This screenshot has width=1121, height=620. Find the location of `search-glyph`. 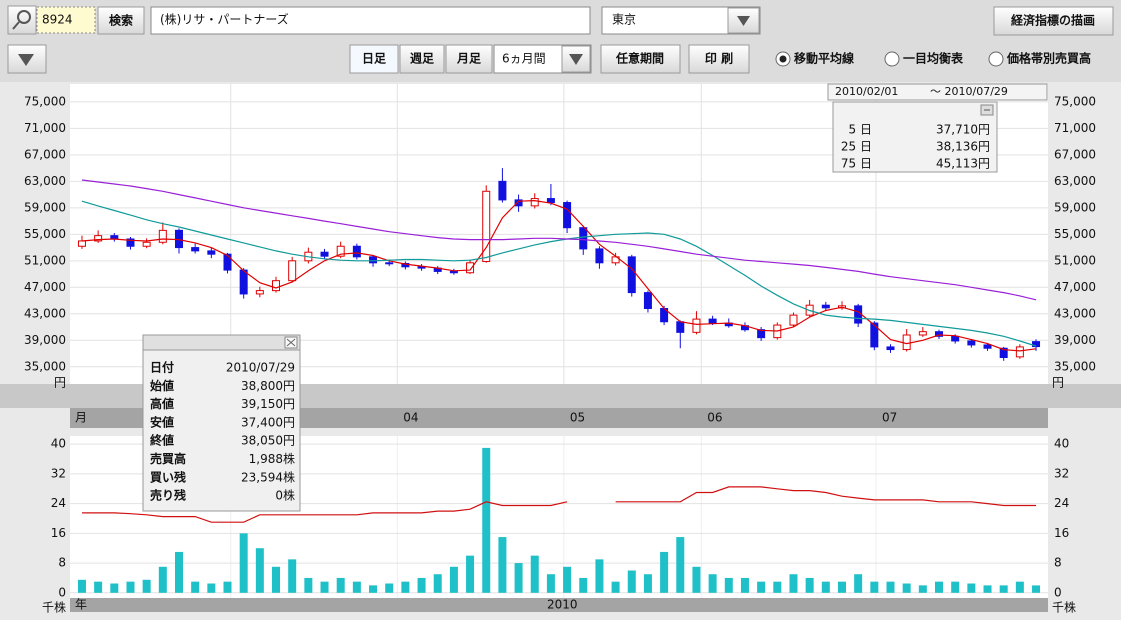

search-glyph is located at coordinates (24, 17).